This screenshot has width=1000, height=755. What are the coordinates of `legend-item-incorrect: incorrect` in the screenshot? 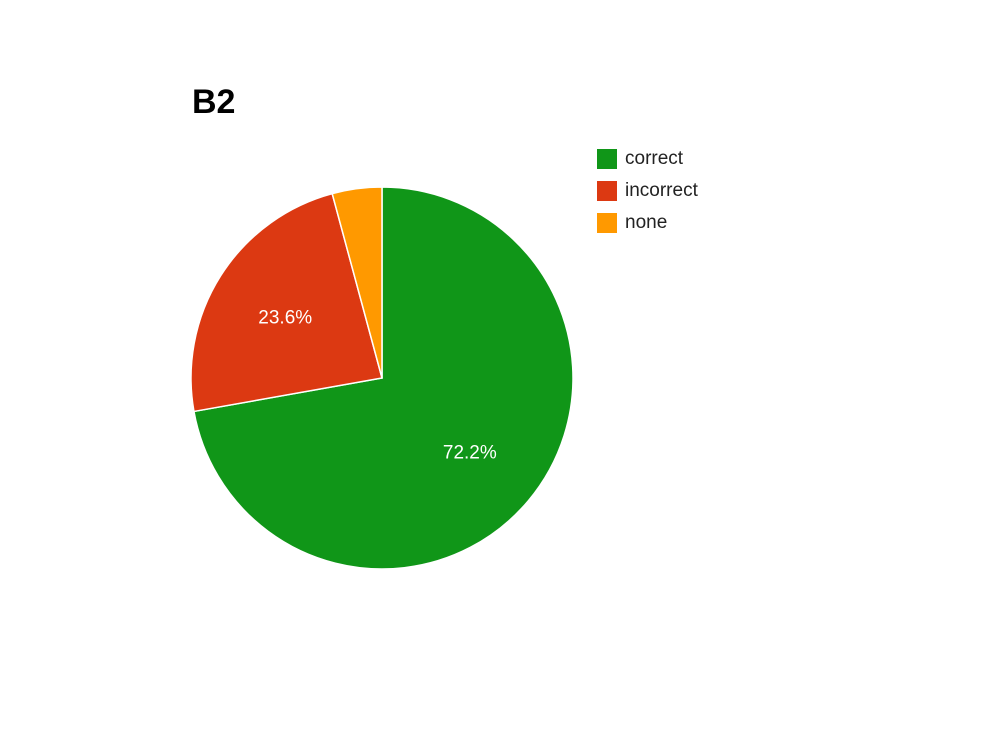 It's located at (647, 191).